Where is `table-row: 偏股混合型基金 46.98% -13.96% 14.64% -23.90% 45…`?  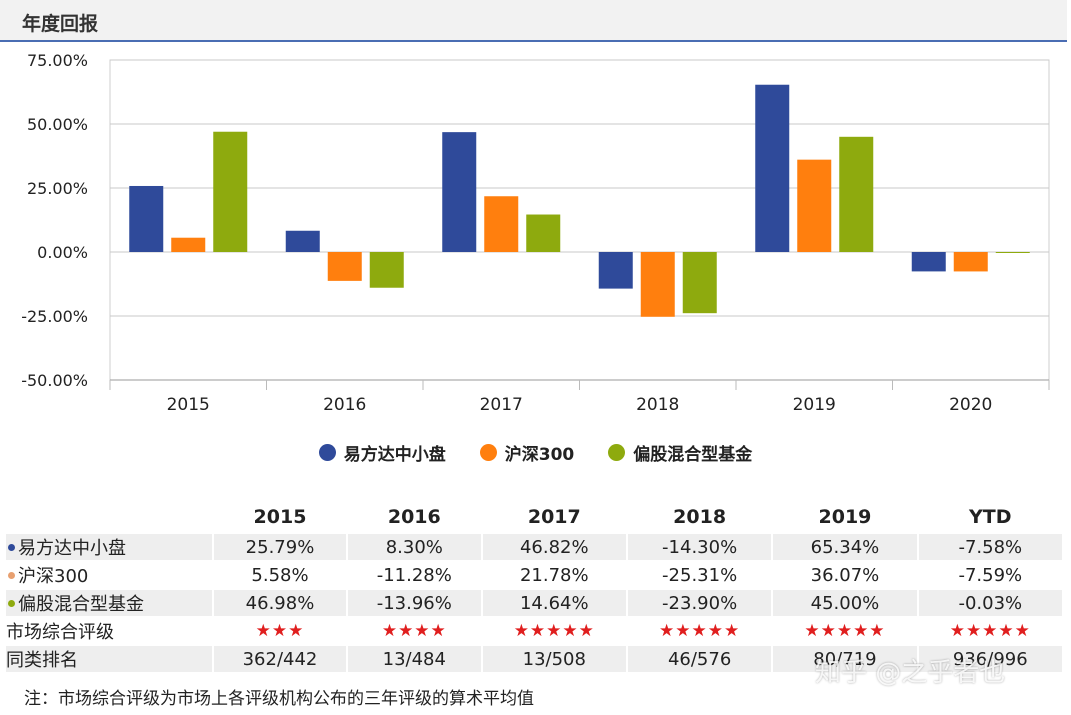
table-row: 偏股混合型基金 46.98% -13.96% 14.64% -23.90% 45… is located at coordinates (534, 603).